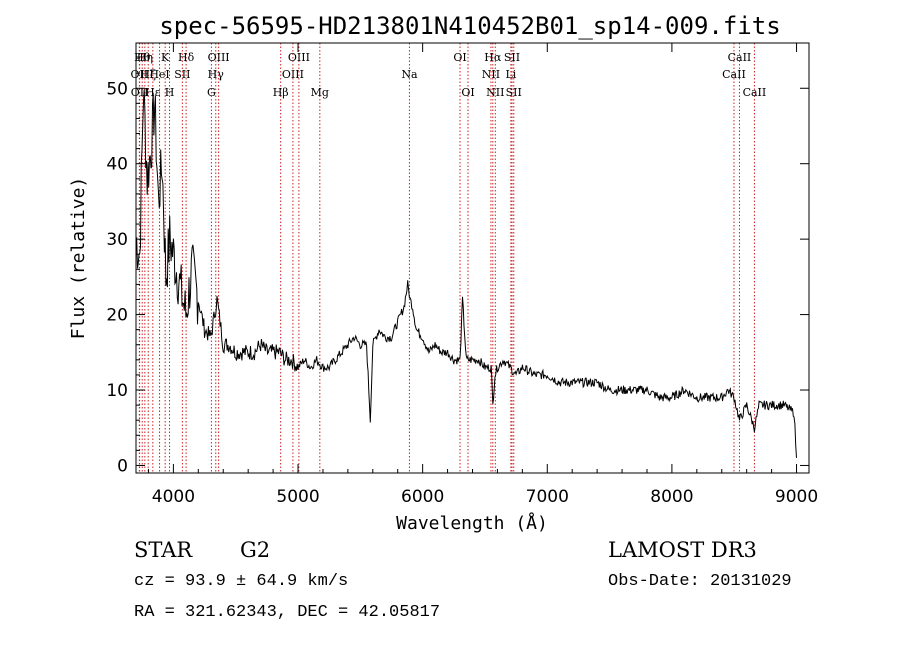  I want to click on y-tick-label-1: 10, so click(117, 391).